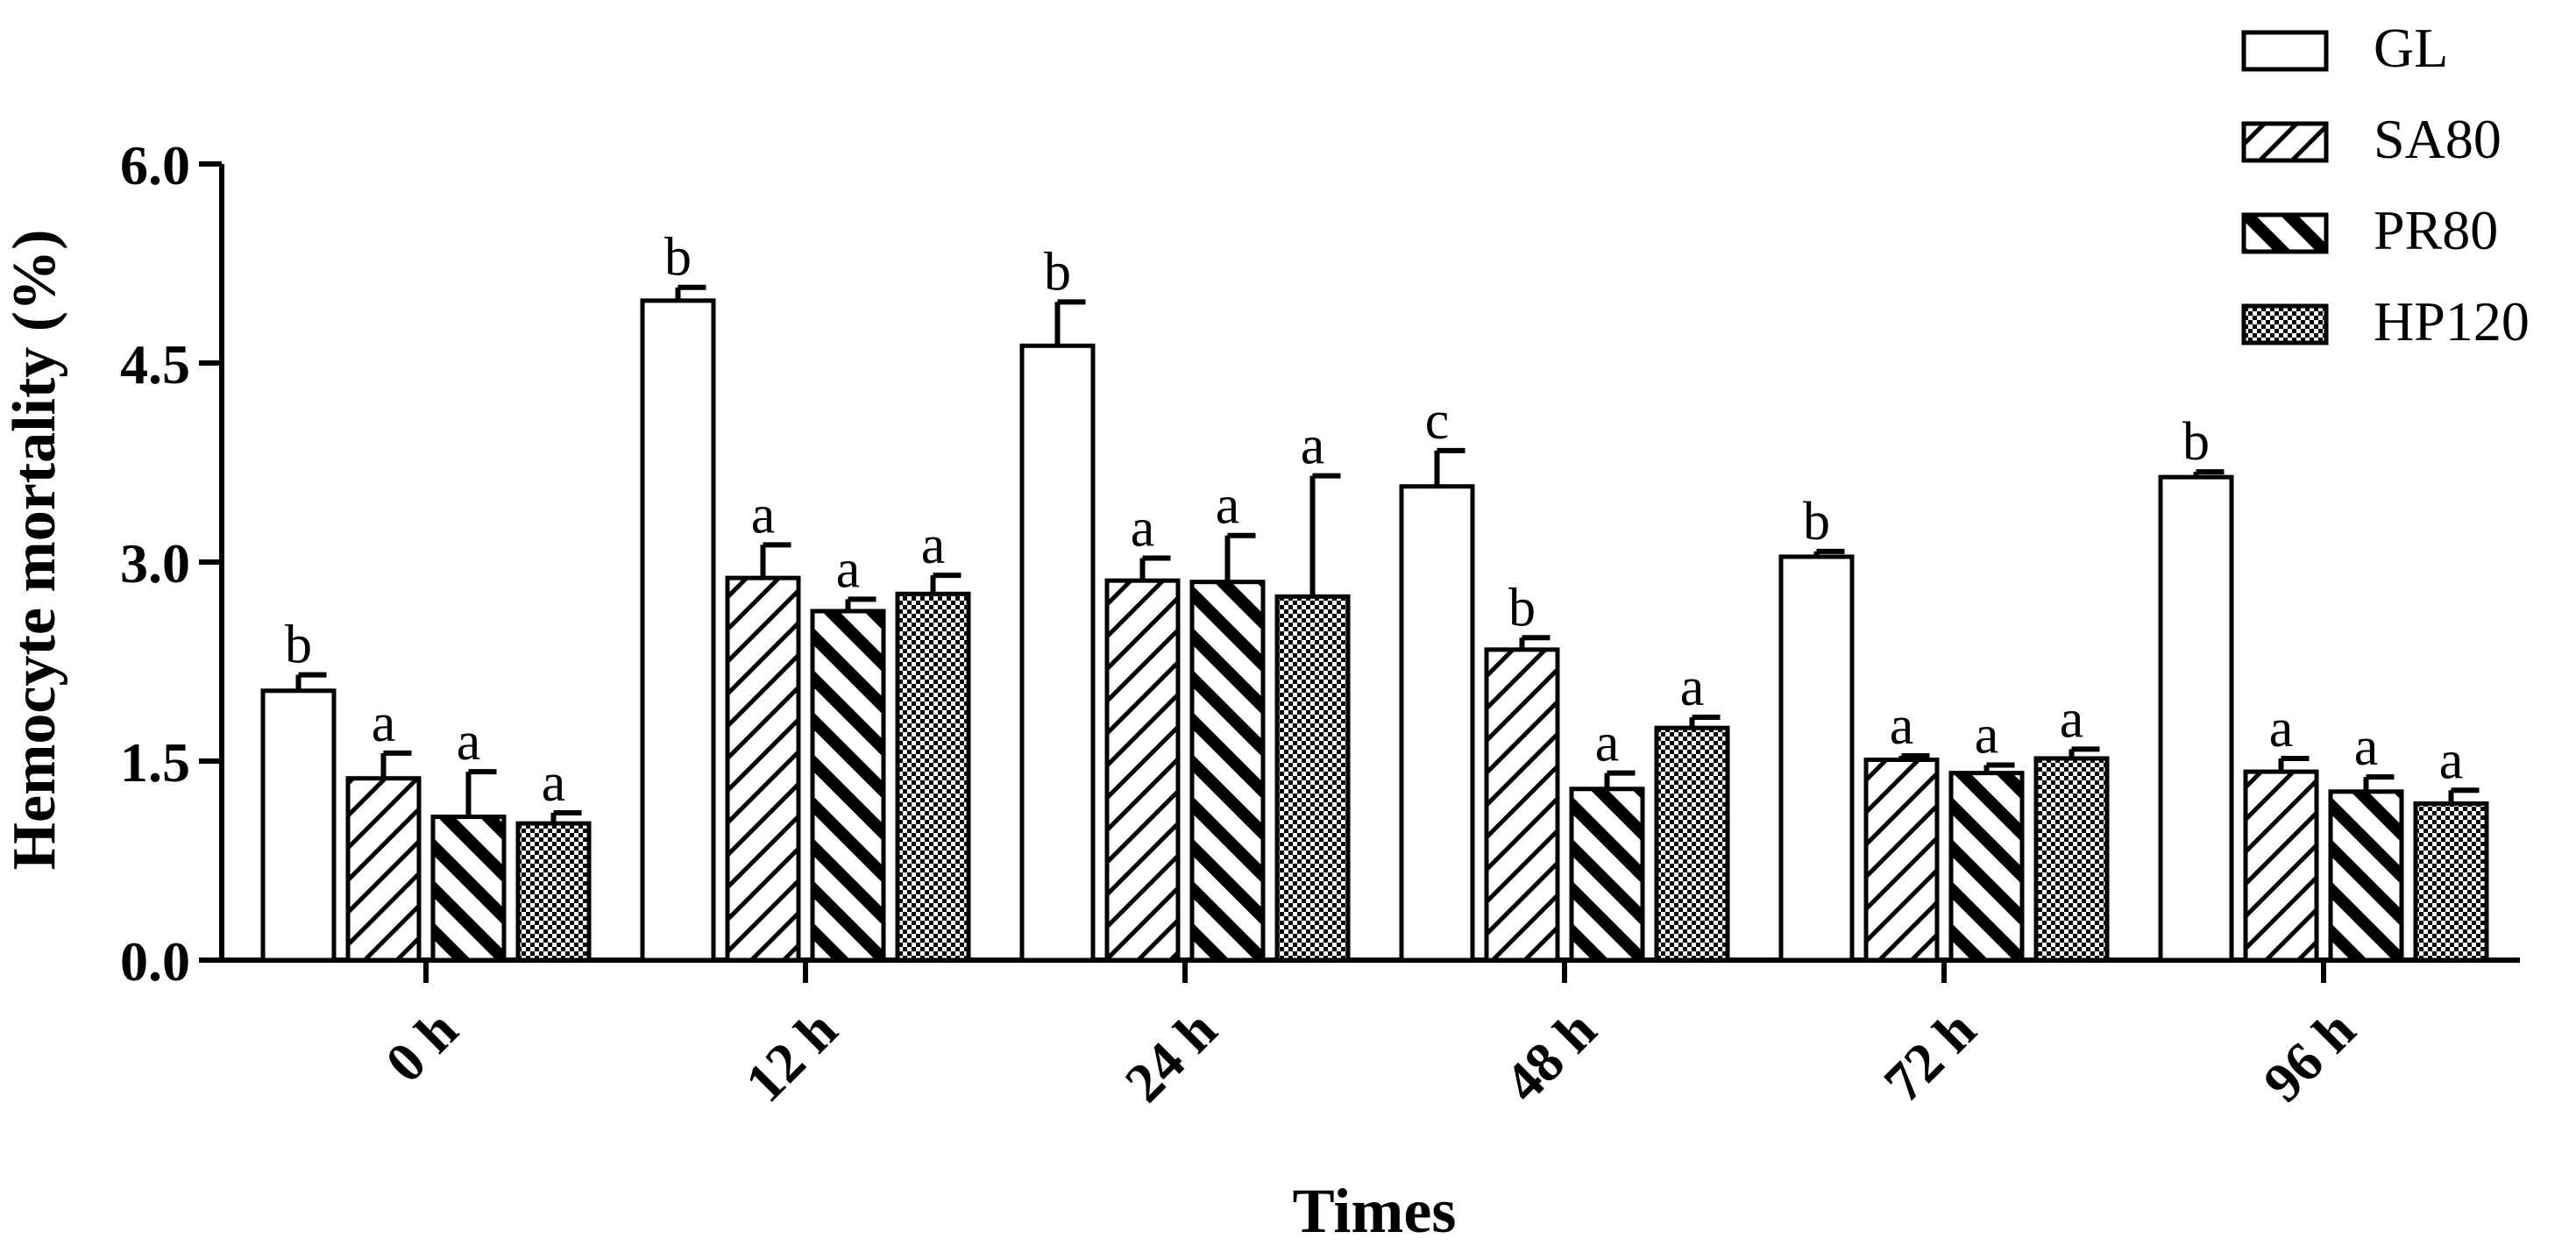 This screenshot has width=2576, height=1260. What do you see at coordinates (2310, 1056) in the screenshot?
I see `x-tick-label: 96 h` at bounding box center [2310, 1056].